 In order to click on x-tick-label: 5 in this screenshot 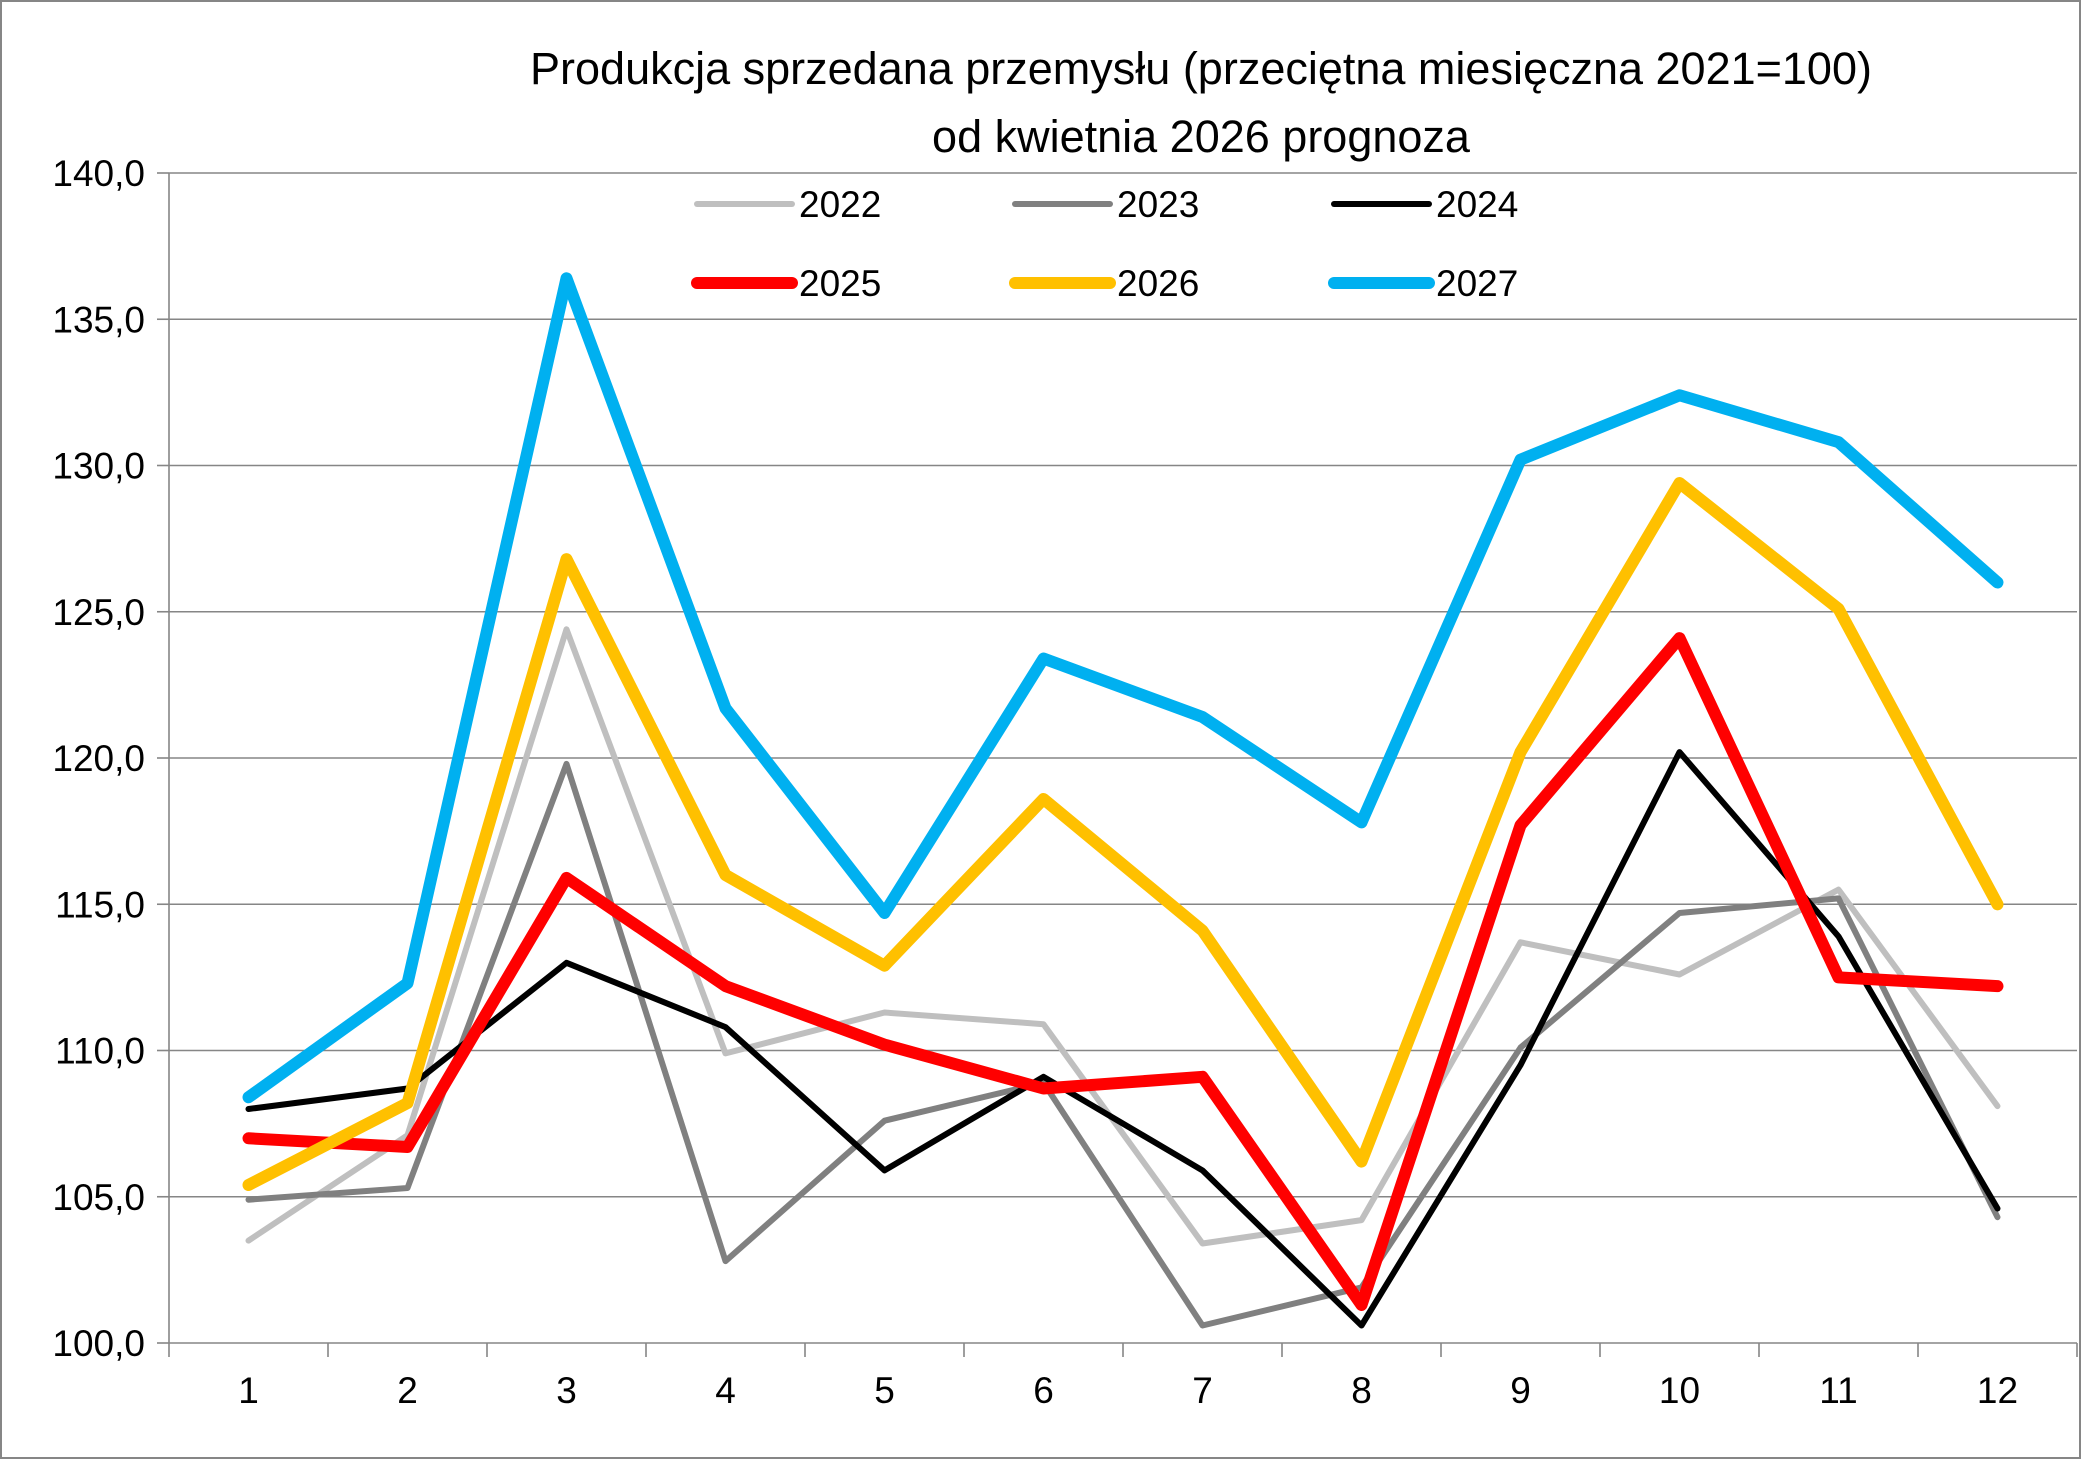, I will do `click(884, 1390)`.